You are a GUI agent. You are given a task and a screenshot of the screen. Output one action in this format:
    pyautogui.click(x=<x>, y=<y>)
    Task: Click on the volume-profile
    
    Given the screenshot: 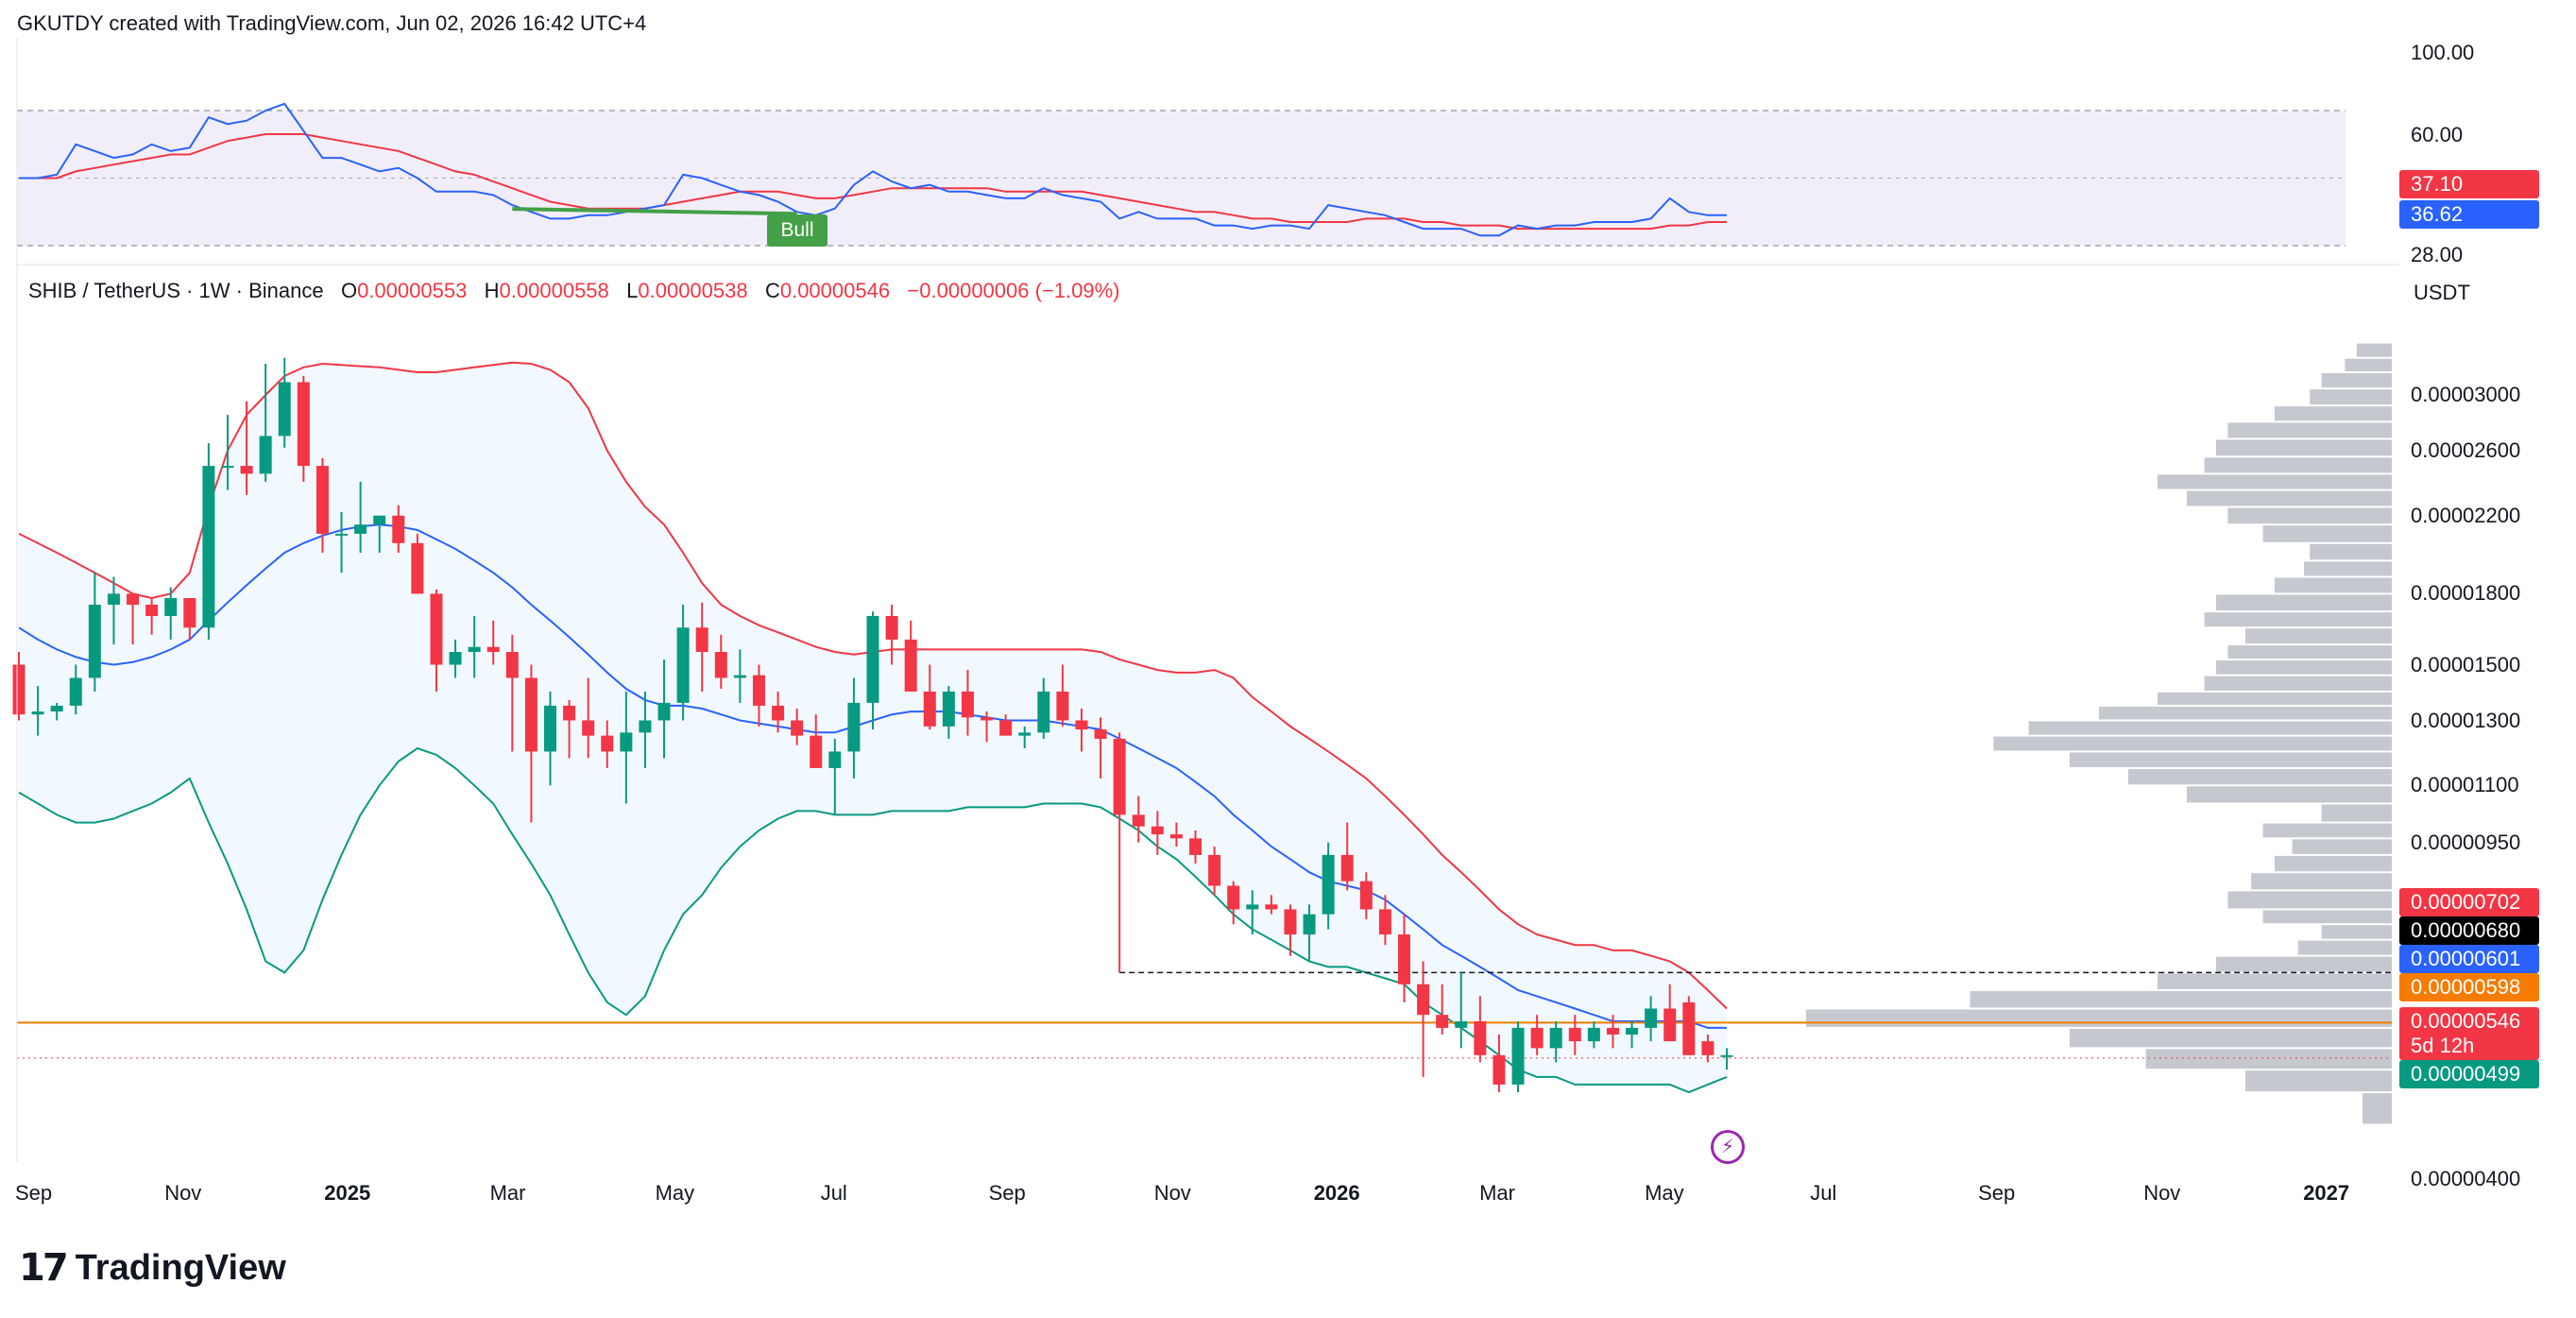 What is the action you would take?
    pyautogui.click(x=2099, y=733)
    